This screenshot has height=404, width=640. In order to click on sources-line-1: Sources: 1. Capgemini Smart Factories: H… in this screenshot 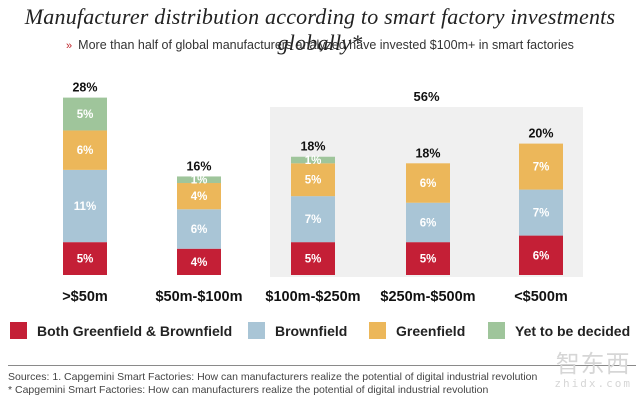, I will do `click(273, 377)`.